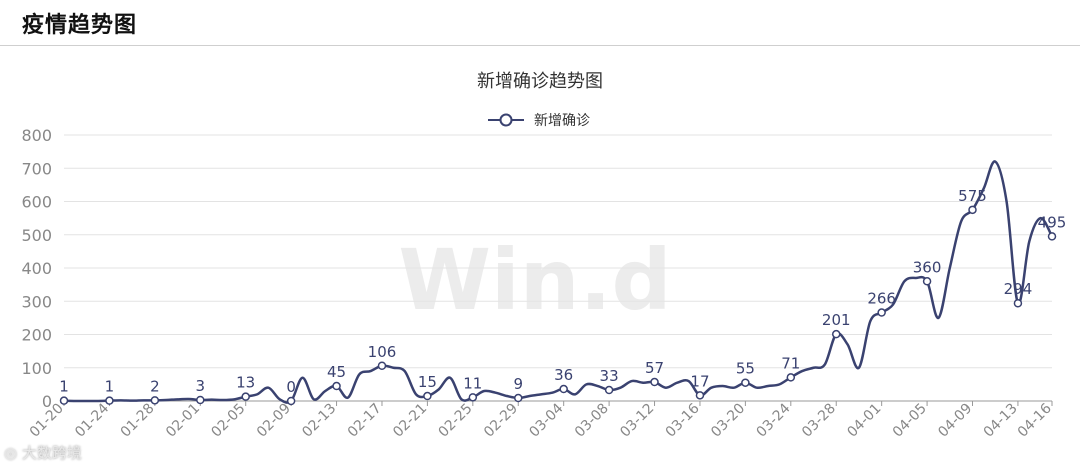 This screenshot has height=467, width=1080. Describe the element at coordinates (654, 368) in the screenshot. I see `data-label: 57` at that location.